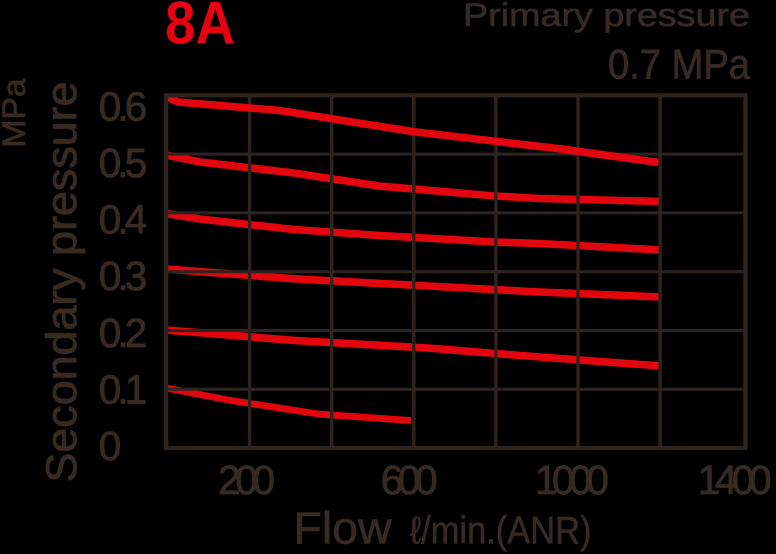 This screenshot has width=776, height=554. I want to click on svg-text: 0.1, so click(123, 389).